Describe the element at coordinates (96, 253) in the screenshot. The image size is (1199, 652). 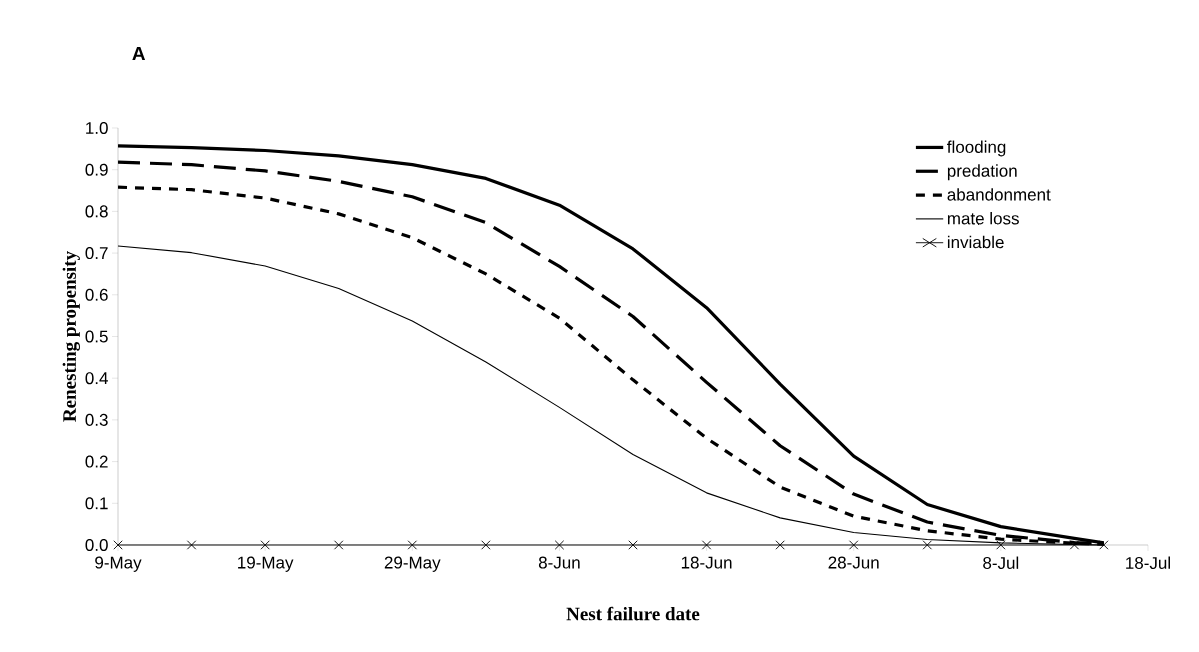
I see `y-tick-label: 0.7` at that location.